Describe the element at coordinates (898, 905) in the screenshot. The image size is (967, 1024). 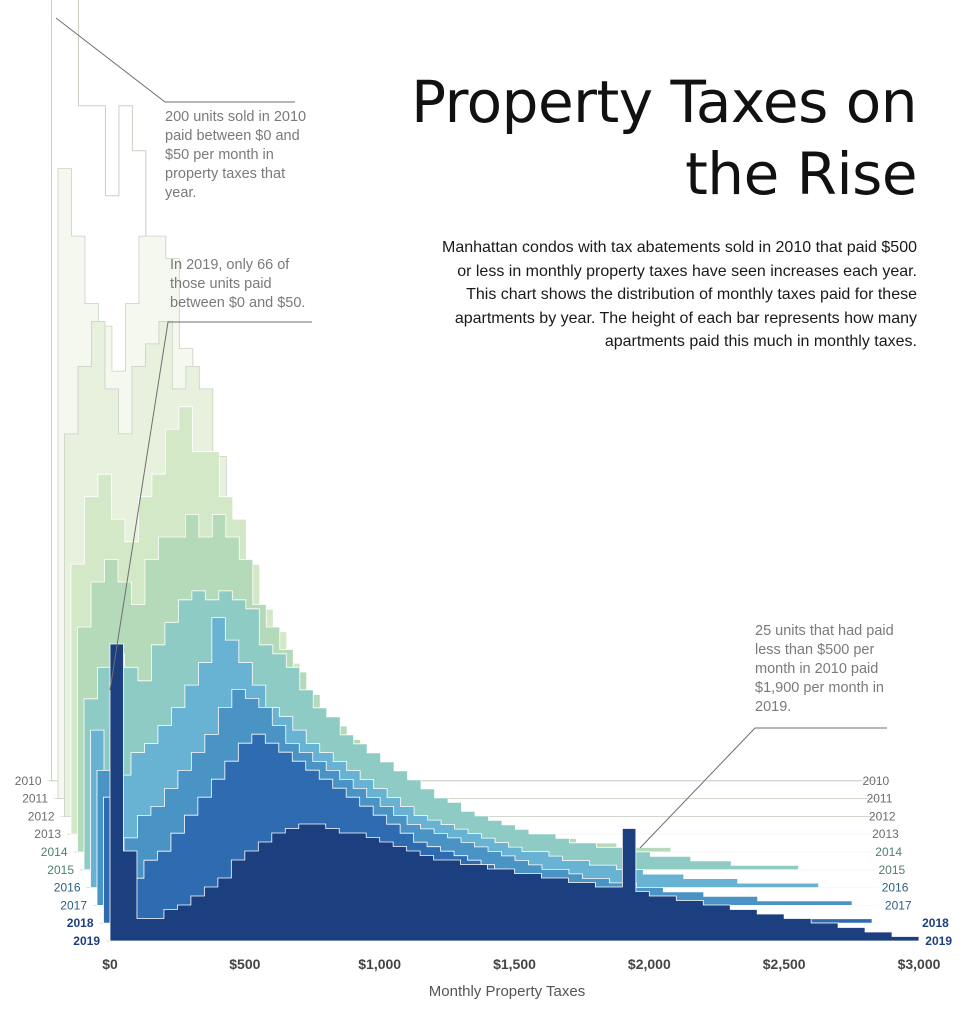
I see `year-label-right-2017: 2017` at that location.